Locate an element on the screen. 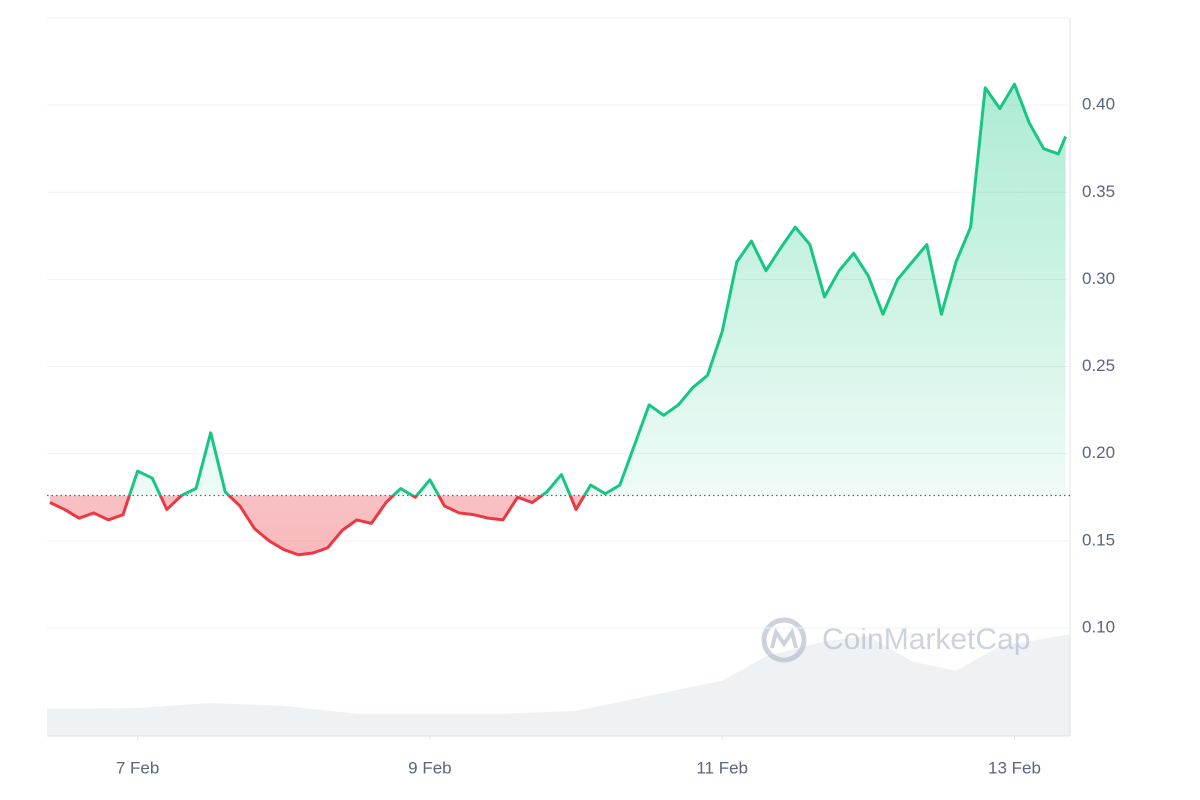  y-tick-label: 0.30 is located at coordinates (1098, 278).